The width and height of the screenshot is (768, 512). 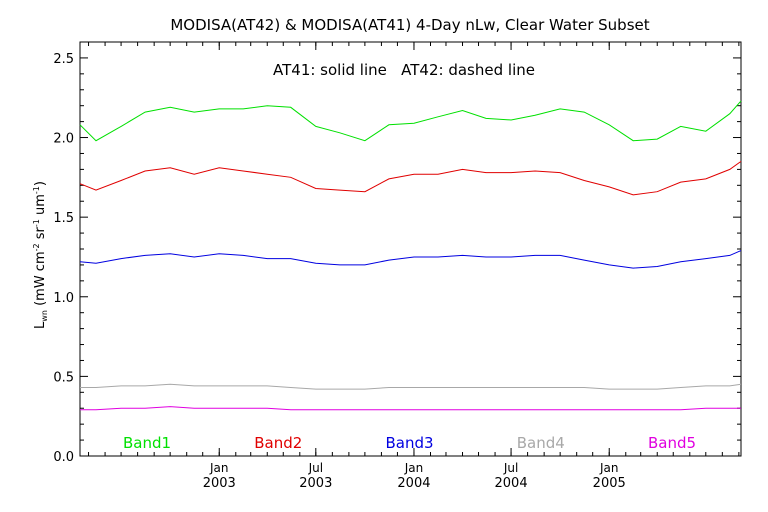 What do you see at coordinates (36, 247) in the screenshot?
I see `y-label-sup1: -2` at bounding box center [36, 247].